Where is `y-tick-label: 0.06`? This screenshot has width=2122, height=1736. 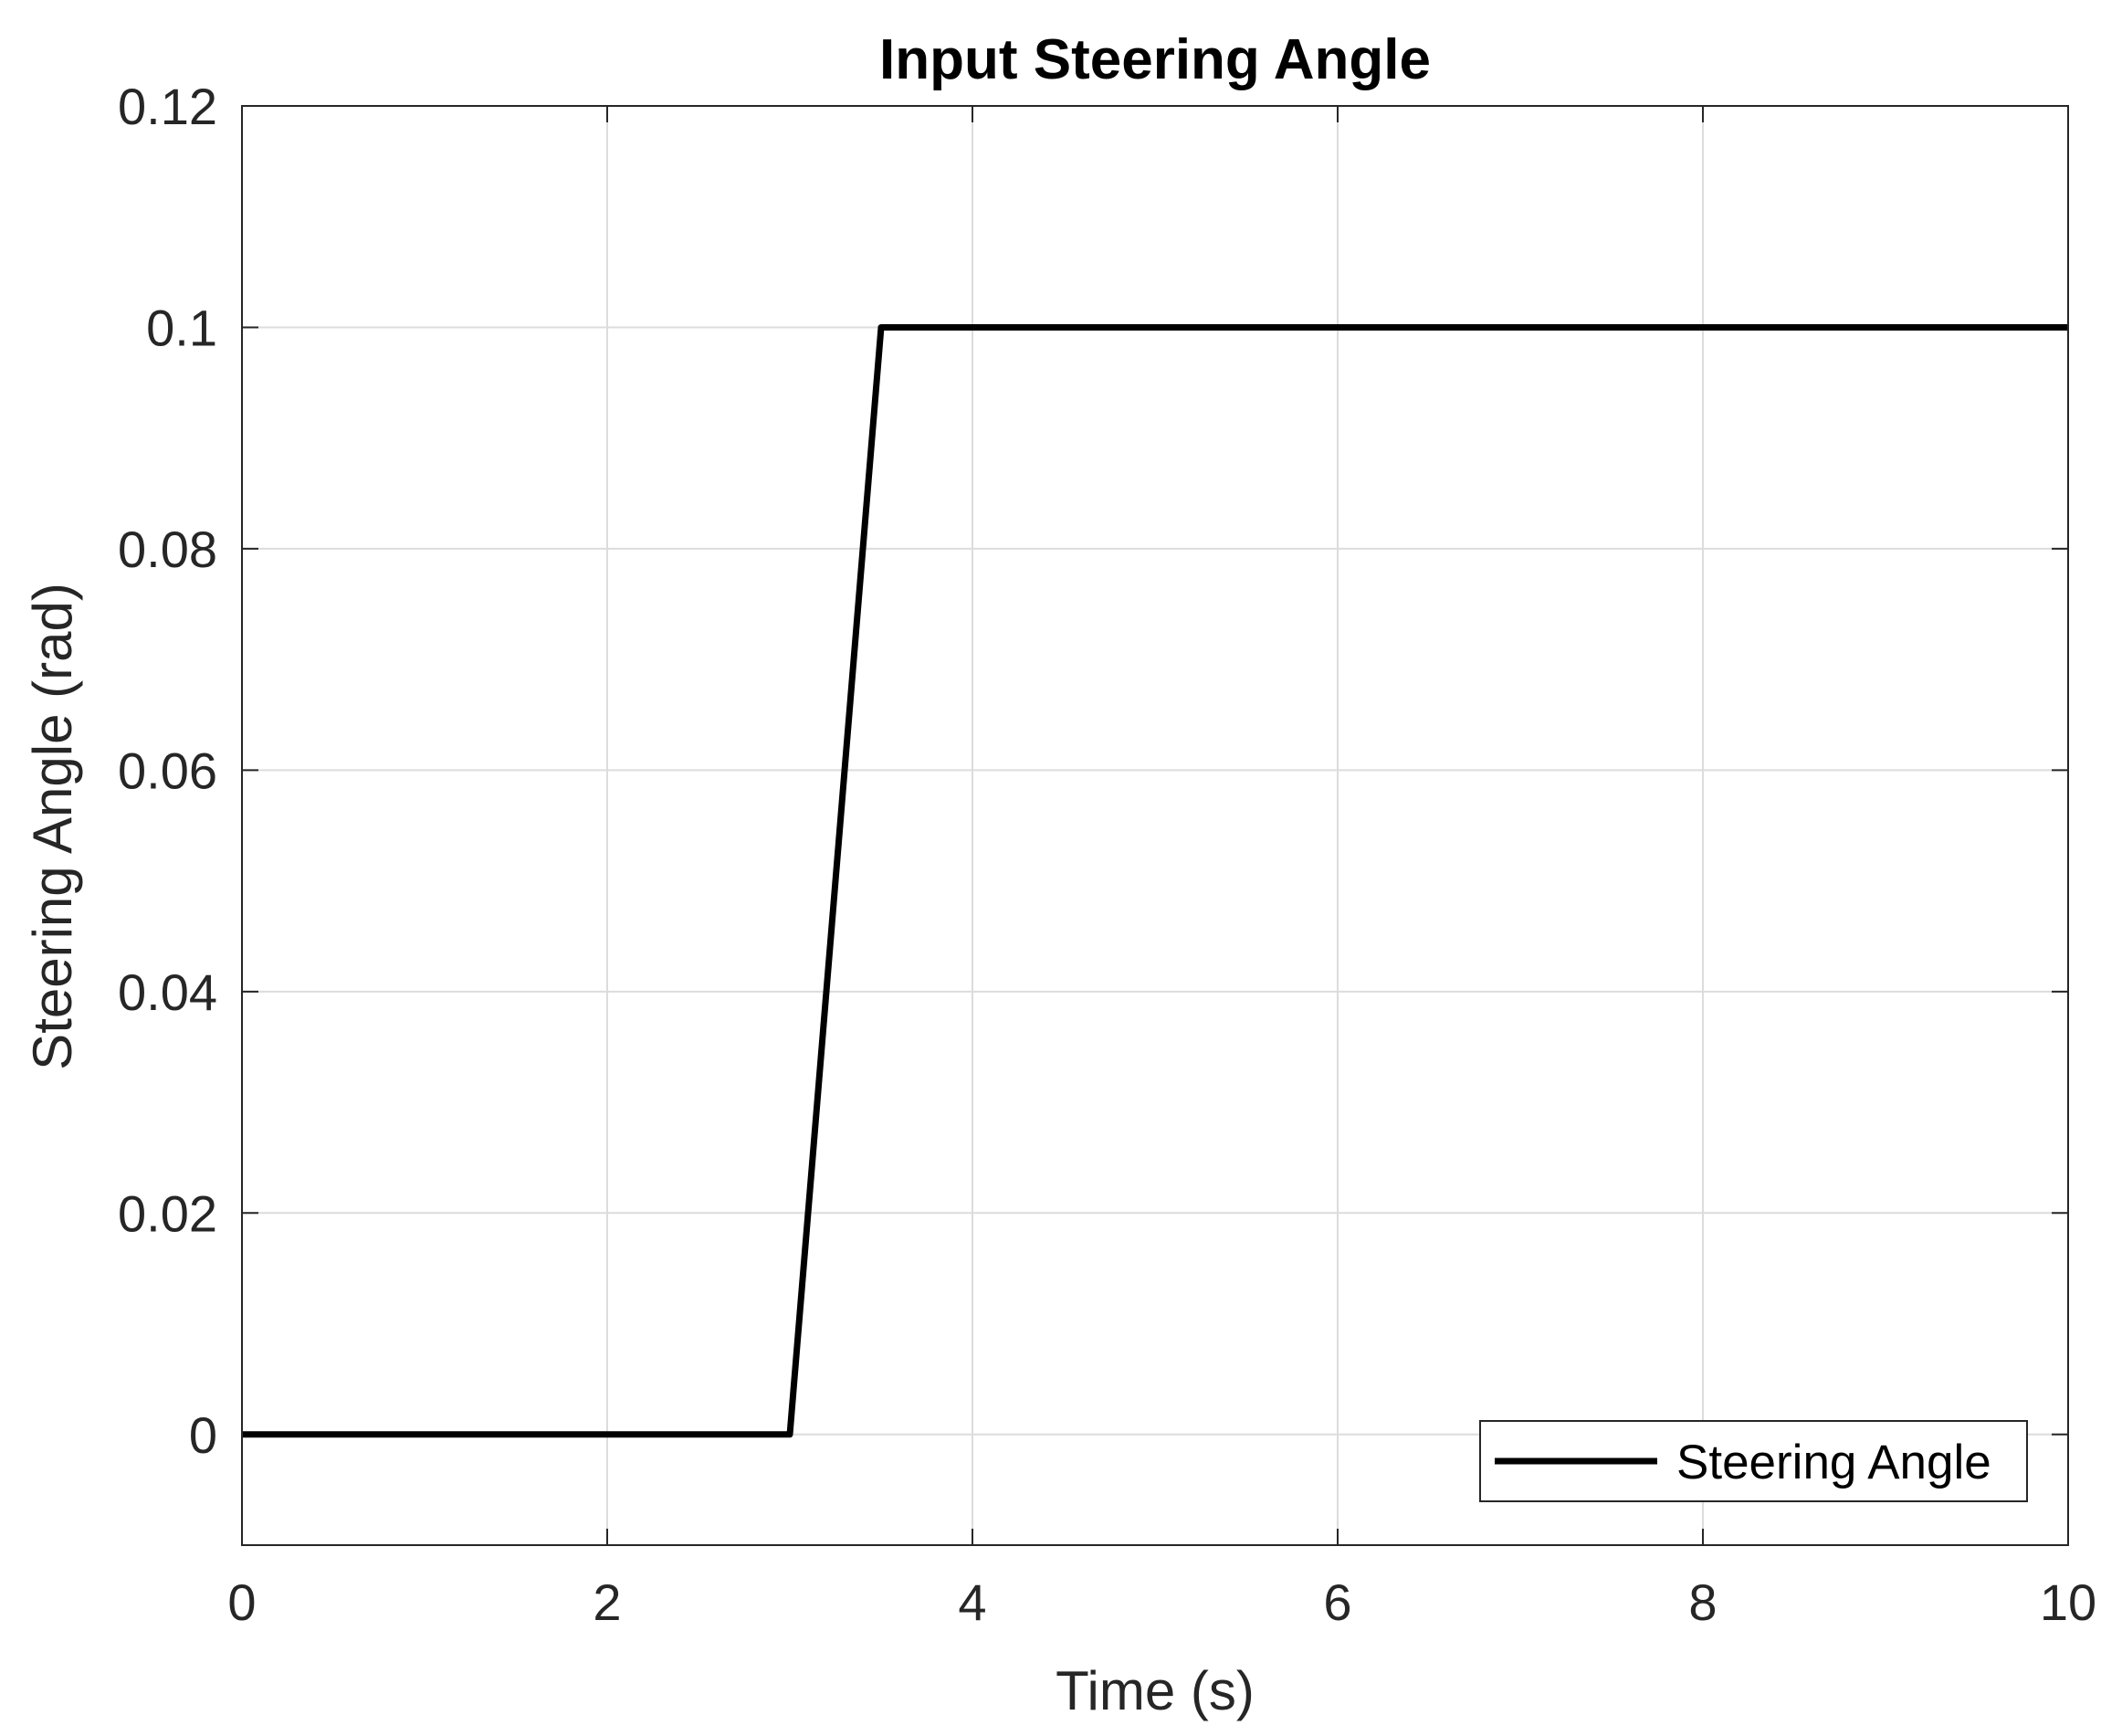
y-tick-label: 0.06 is located at coordinates (167, 770).